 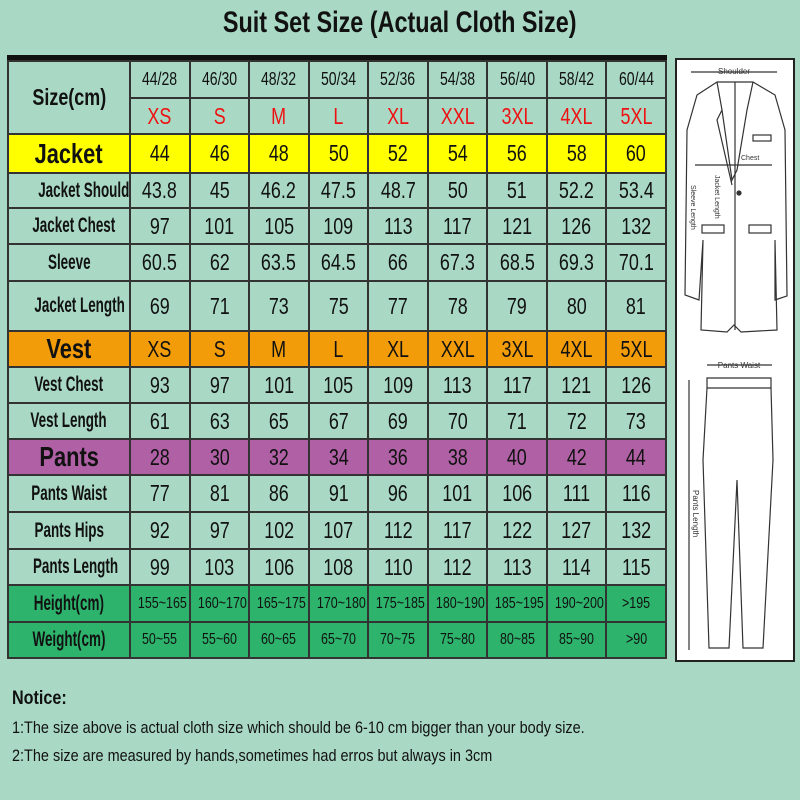 What do you see at coordinates (69, 493) in the screenshot?
I see `row-label: Pants Waist` at bounding box center [69, 493].